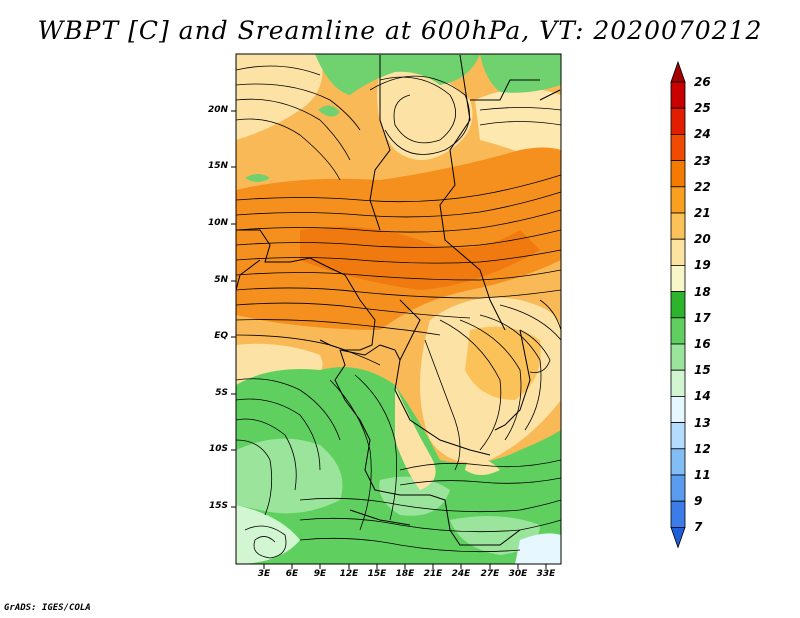 This screenshot has width=800, height=618. I want to click on lat-label: EQ, so click(221, 336).